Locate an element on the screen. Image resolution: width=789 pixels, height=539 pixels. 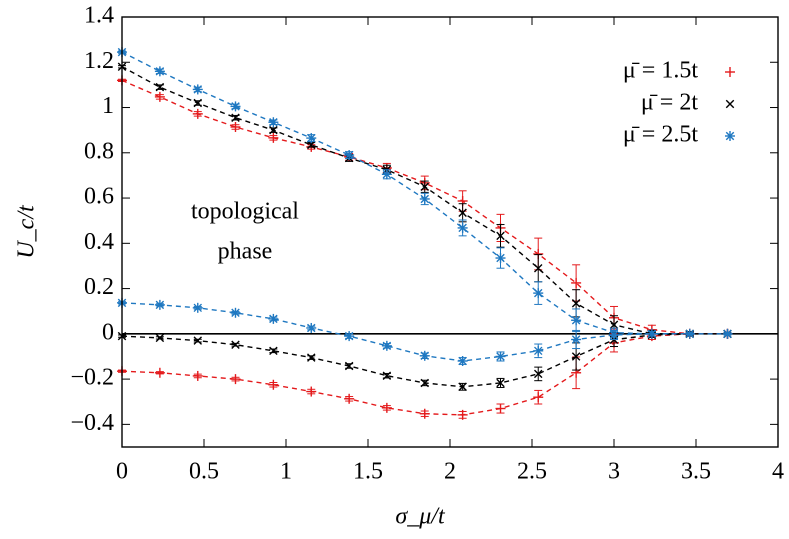
legend-marker is located at coordinates (730, 72).